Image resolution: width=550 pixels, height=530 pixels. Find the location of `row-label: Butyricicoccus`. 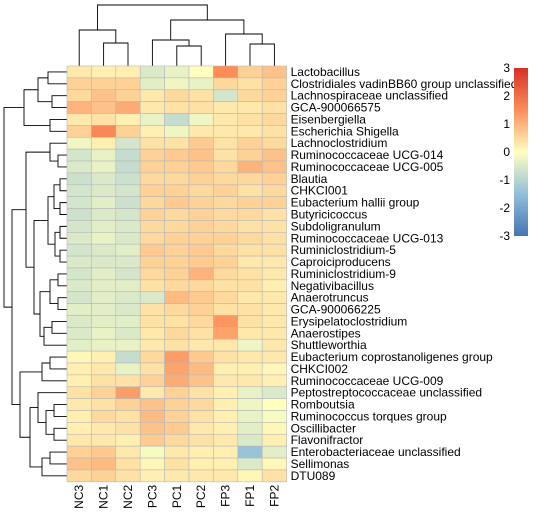

row-label: Butyricicoccus is located at coordinates (329, 215).